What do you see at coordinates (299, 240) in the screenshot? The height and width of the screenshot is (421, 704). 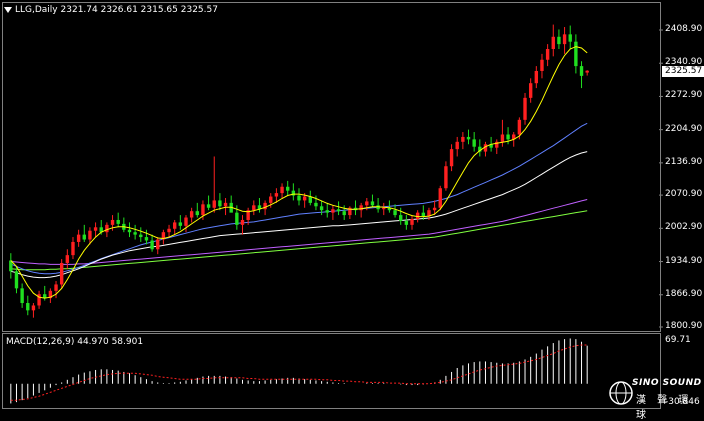 I see `ma-long3-line` at bounding box center [299, 240].